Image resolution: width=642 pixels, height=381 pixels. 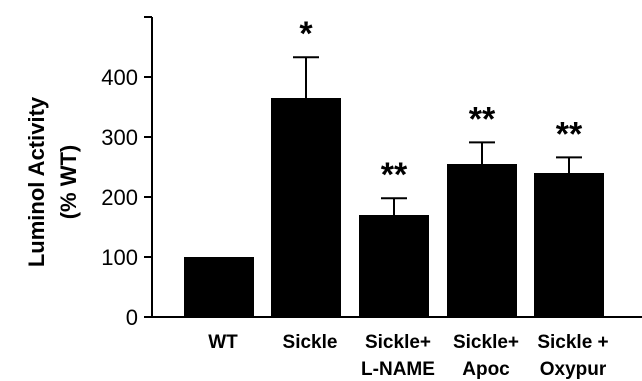 What do you see at coordinates (119, 257) in the screenshot?
I see `y-tick-label: 100` at bounding box center [119, 257].